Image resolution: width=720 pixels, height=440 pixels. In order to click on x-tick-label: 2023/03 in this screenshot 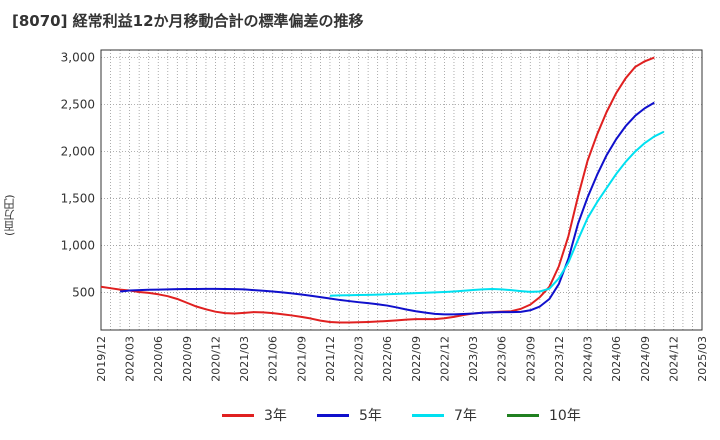, I will do `click(473, 359)`.